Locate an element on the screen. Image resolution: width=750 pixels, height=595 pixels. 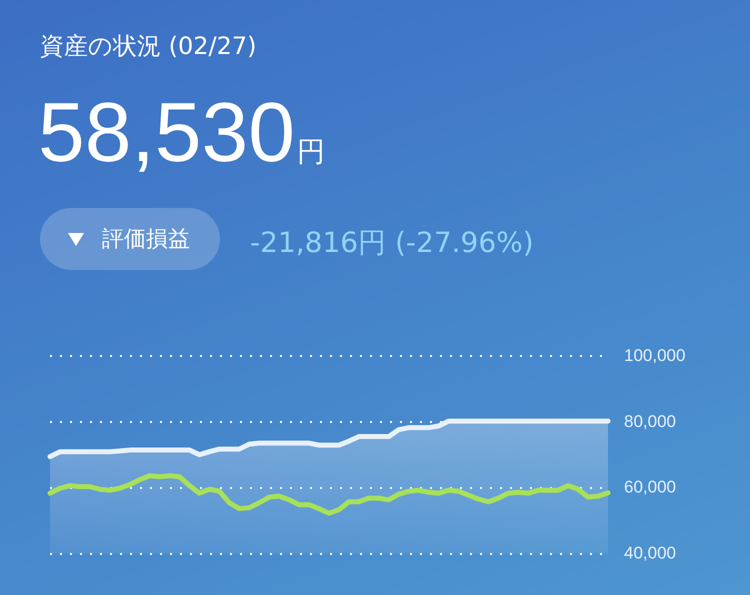
text: -21,816円 (-27.96%) is located at coordinates (392, 243).